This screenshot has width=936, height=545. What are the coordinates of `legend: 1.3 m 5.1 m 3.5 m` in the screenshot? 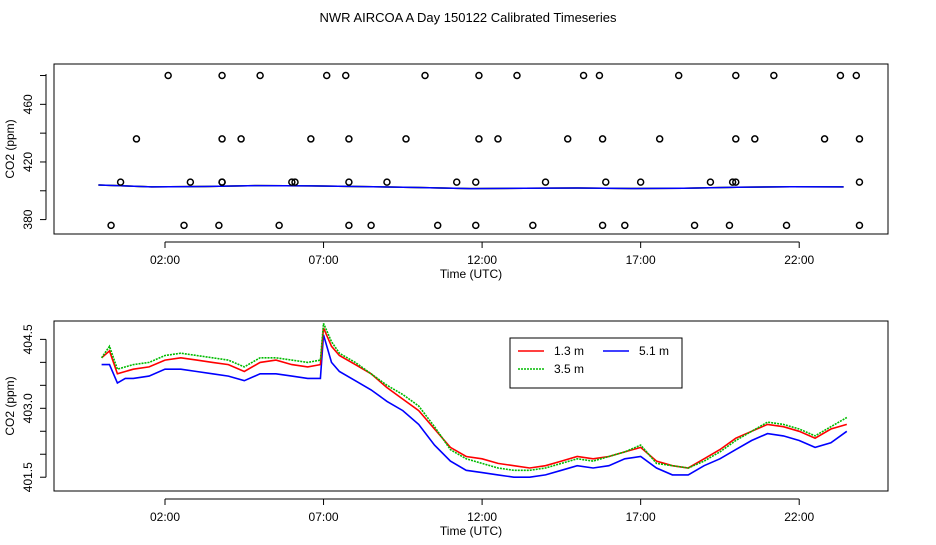 It's located at (596, 363).